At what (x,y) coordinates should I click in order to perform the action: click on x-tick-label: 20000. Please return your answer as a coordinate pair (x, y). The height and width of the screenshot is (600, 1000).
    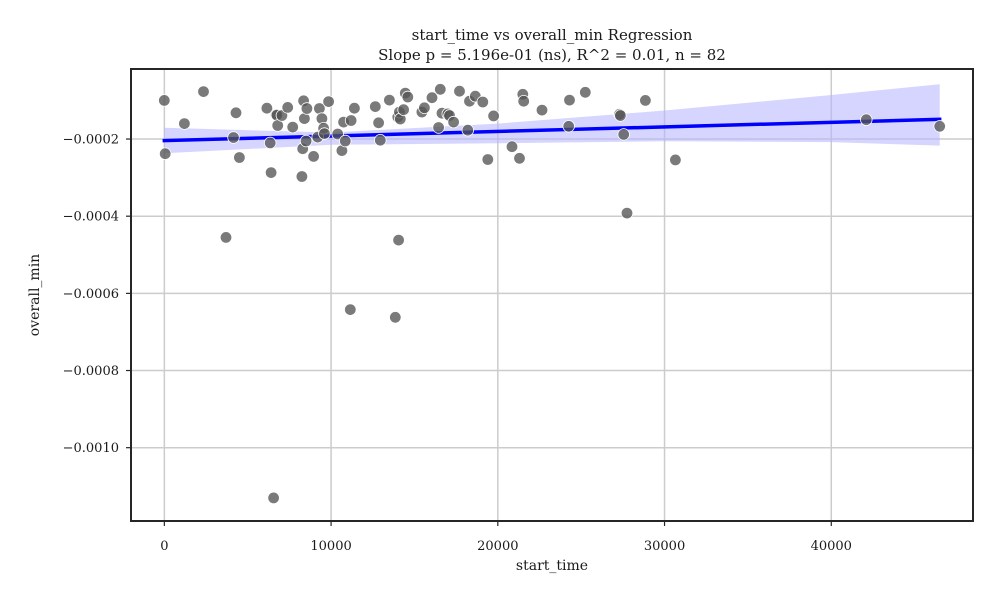
    Looking at the image, I should click on (497, 546).